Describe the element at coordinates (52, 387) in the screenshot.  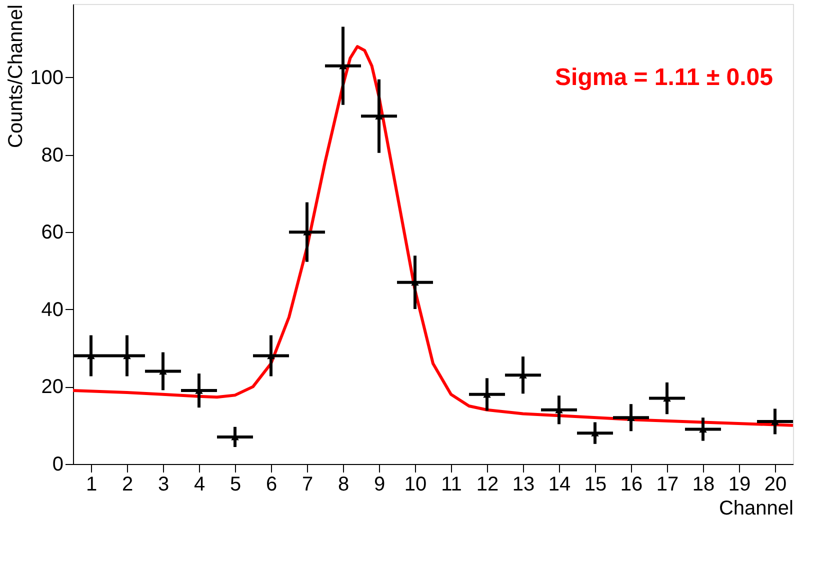
I see `y-tick-label: 20` at that location.